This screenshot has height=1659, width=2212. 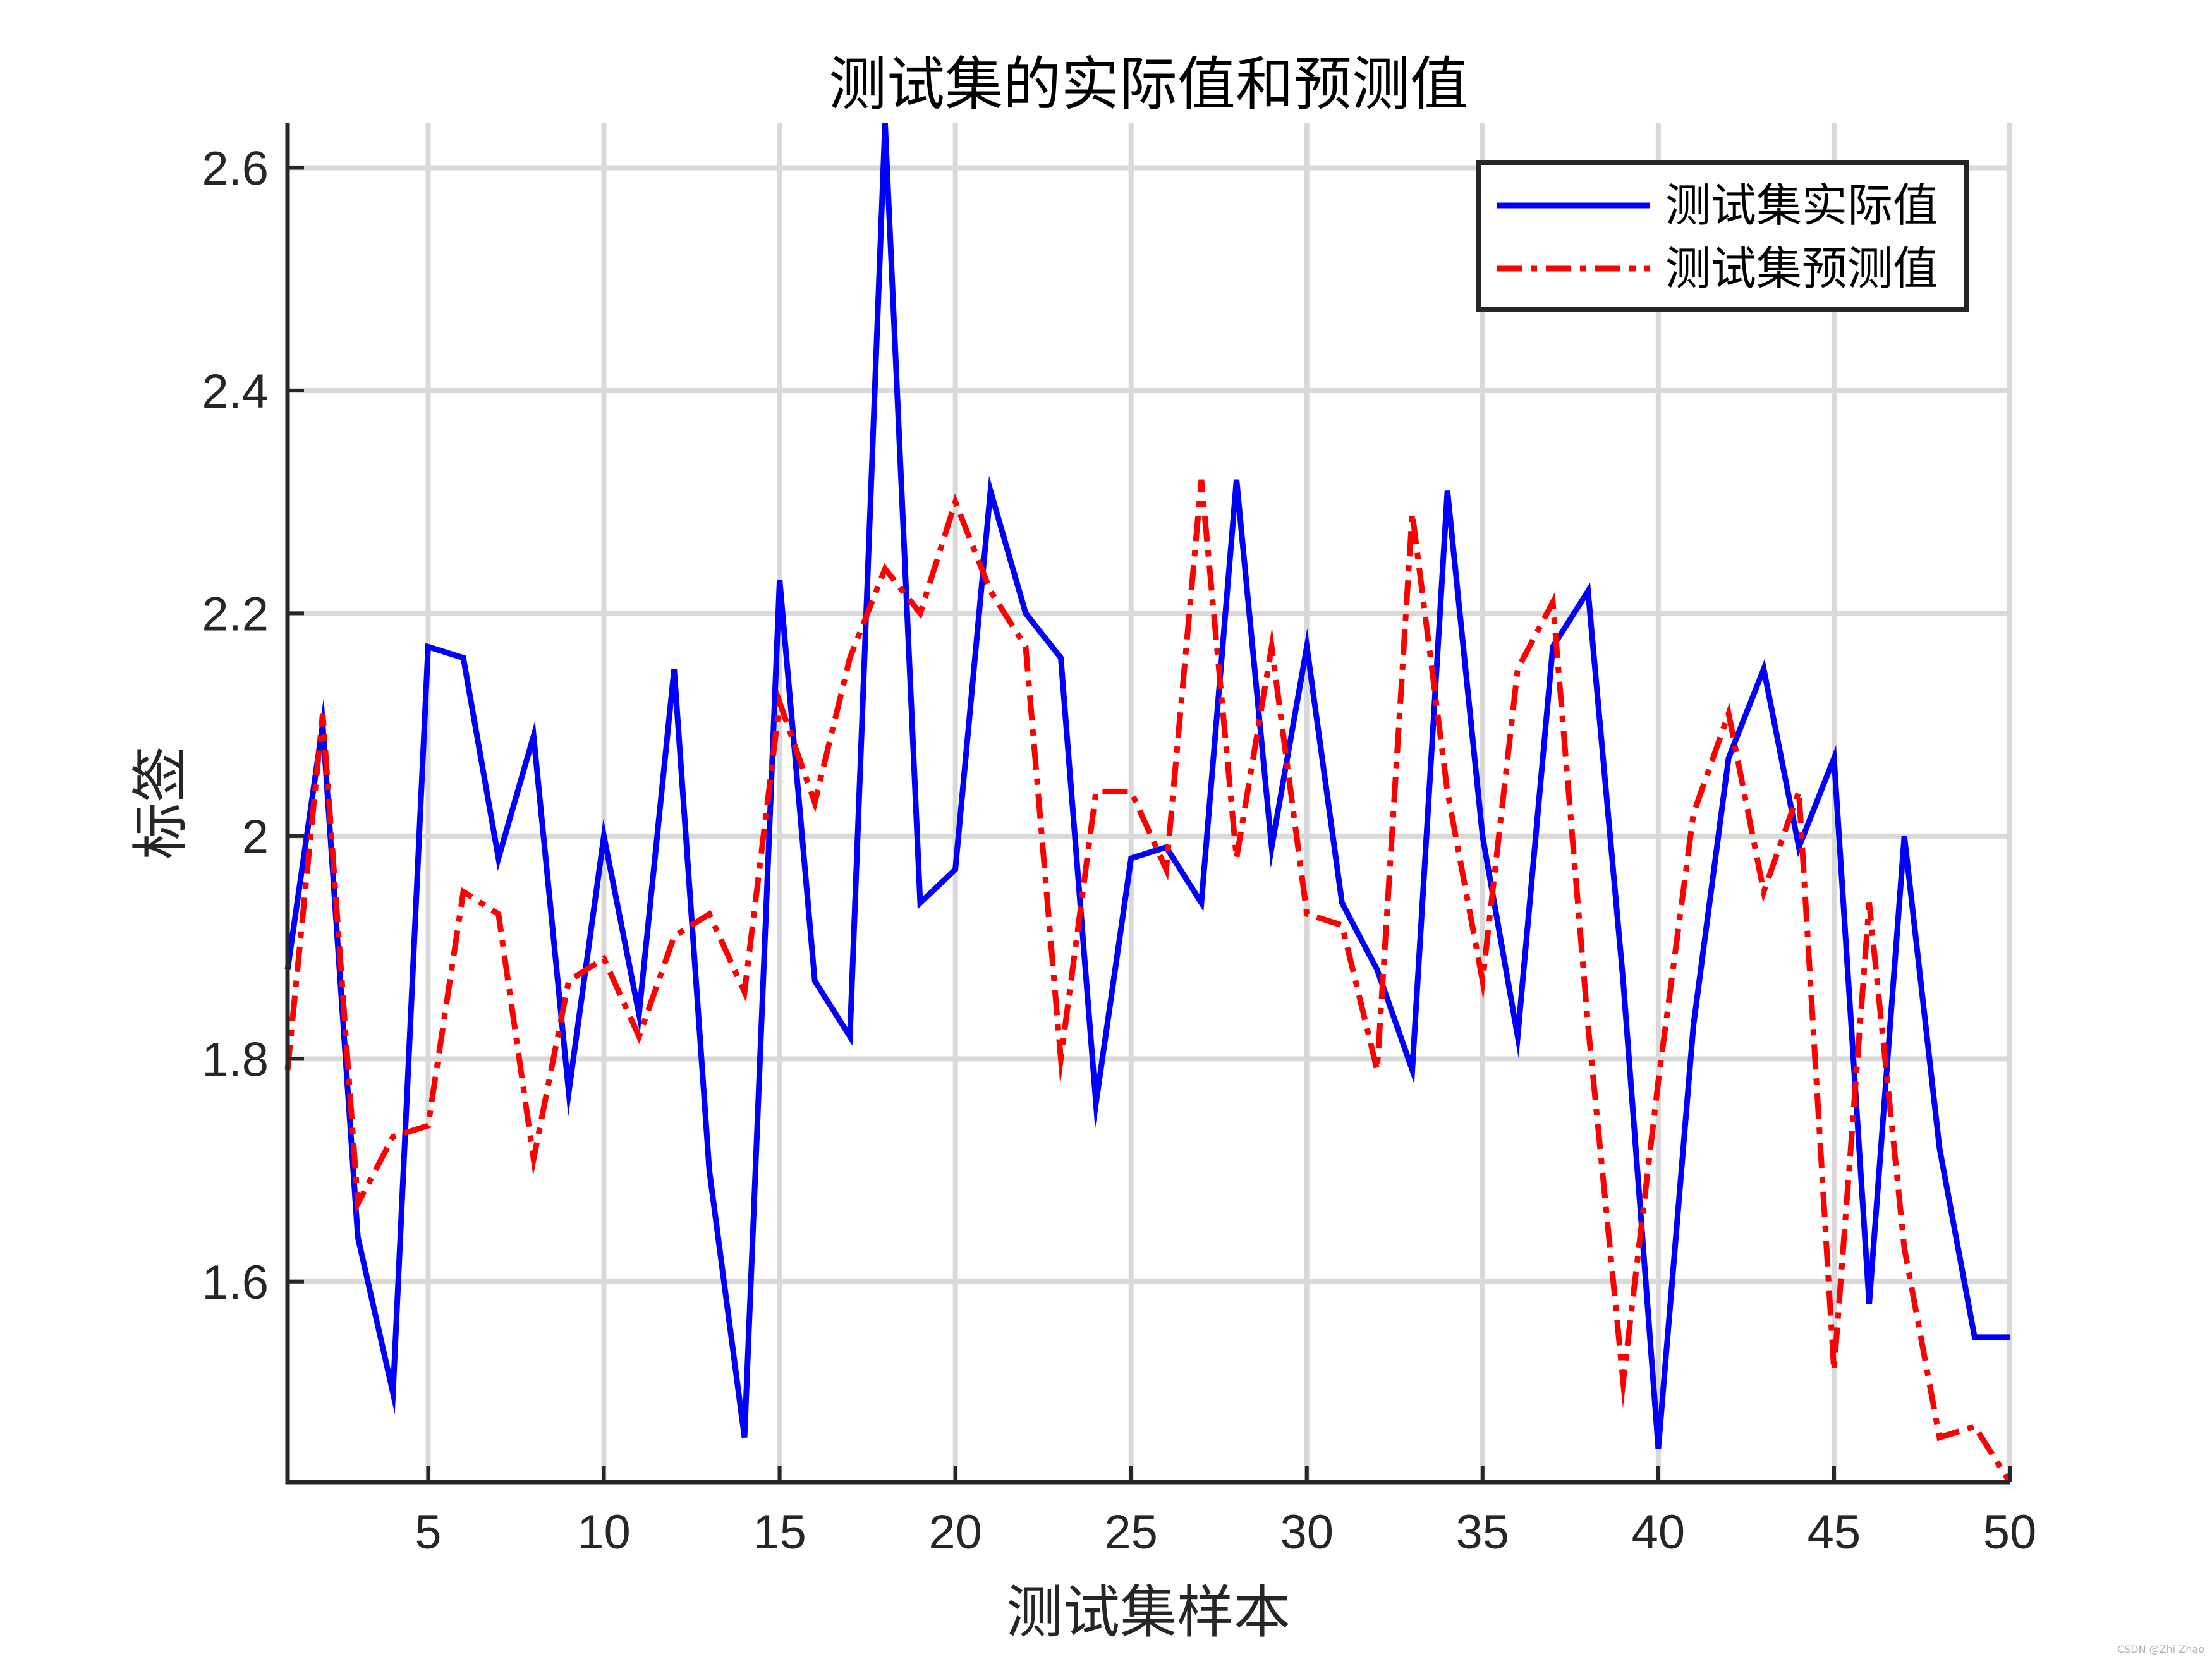 What do you see at coordinates (955, 1532) in the screenshot?
I see `x-tick-label: 20` at bounding box center [955, 1532].